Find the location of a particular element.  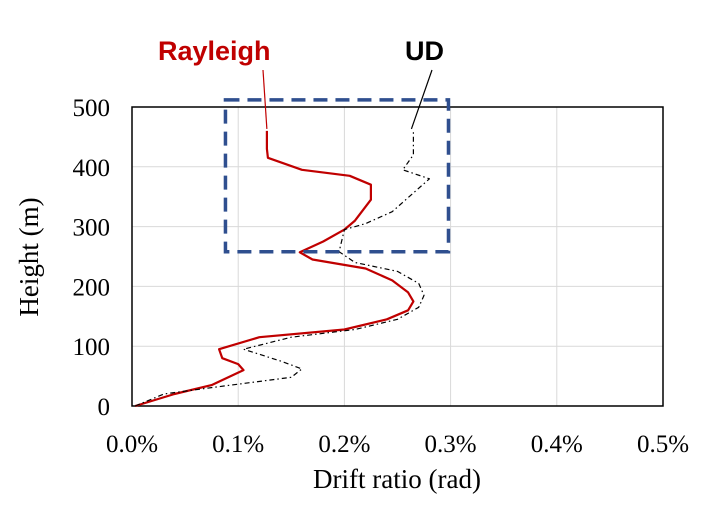

y-tick-label: 500 is located at coordinates (92, 108).